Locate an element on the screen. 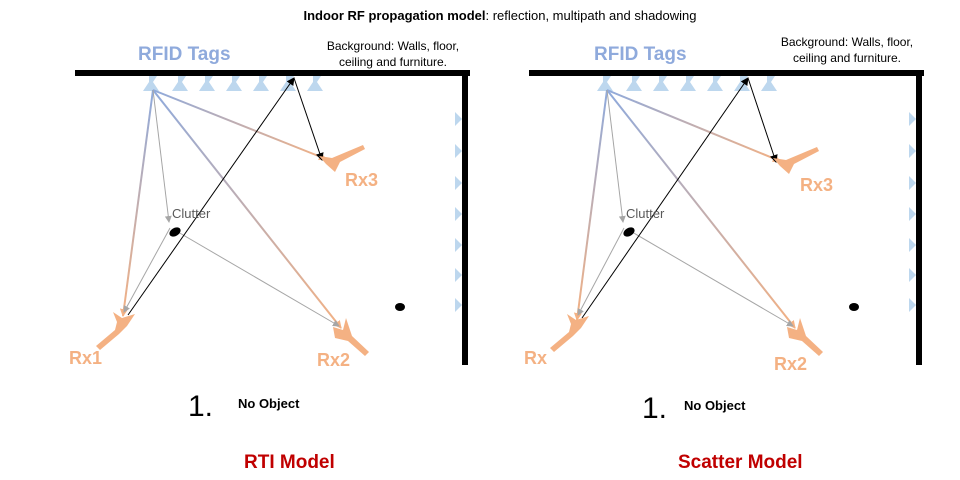 This screenshot has width=960, height=480. right-side-wall is located at coordinates (919, 217).